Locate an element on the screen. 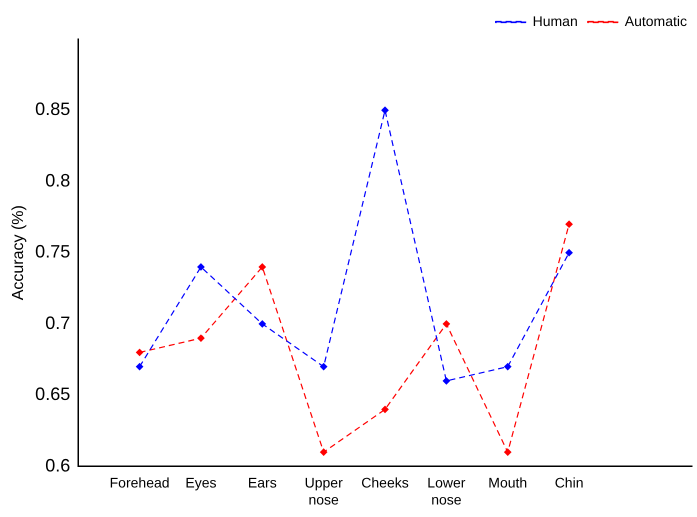 Image resolution: width=697 pixels, height=517 pixels. x-tick-label: Ears is located at coordinates (262, 482).